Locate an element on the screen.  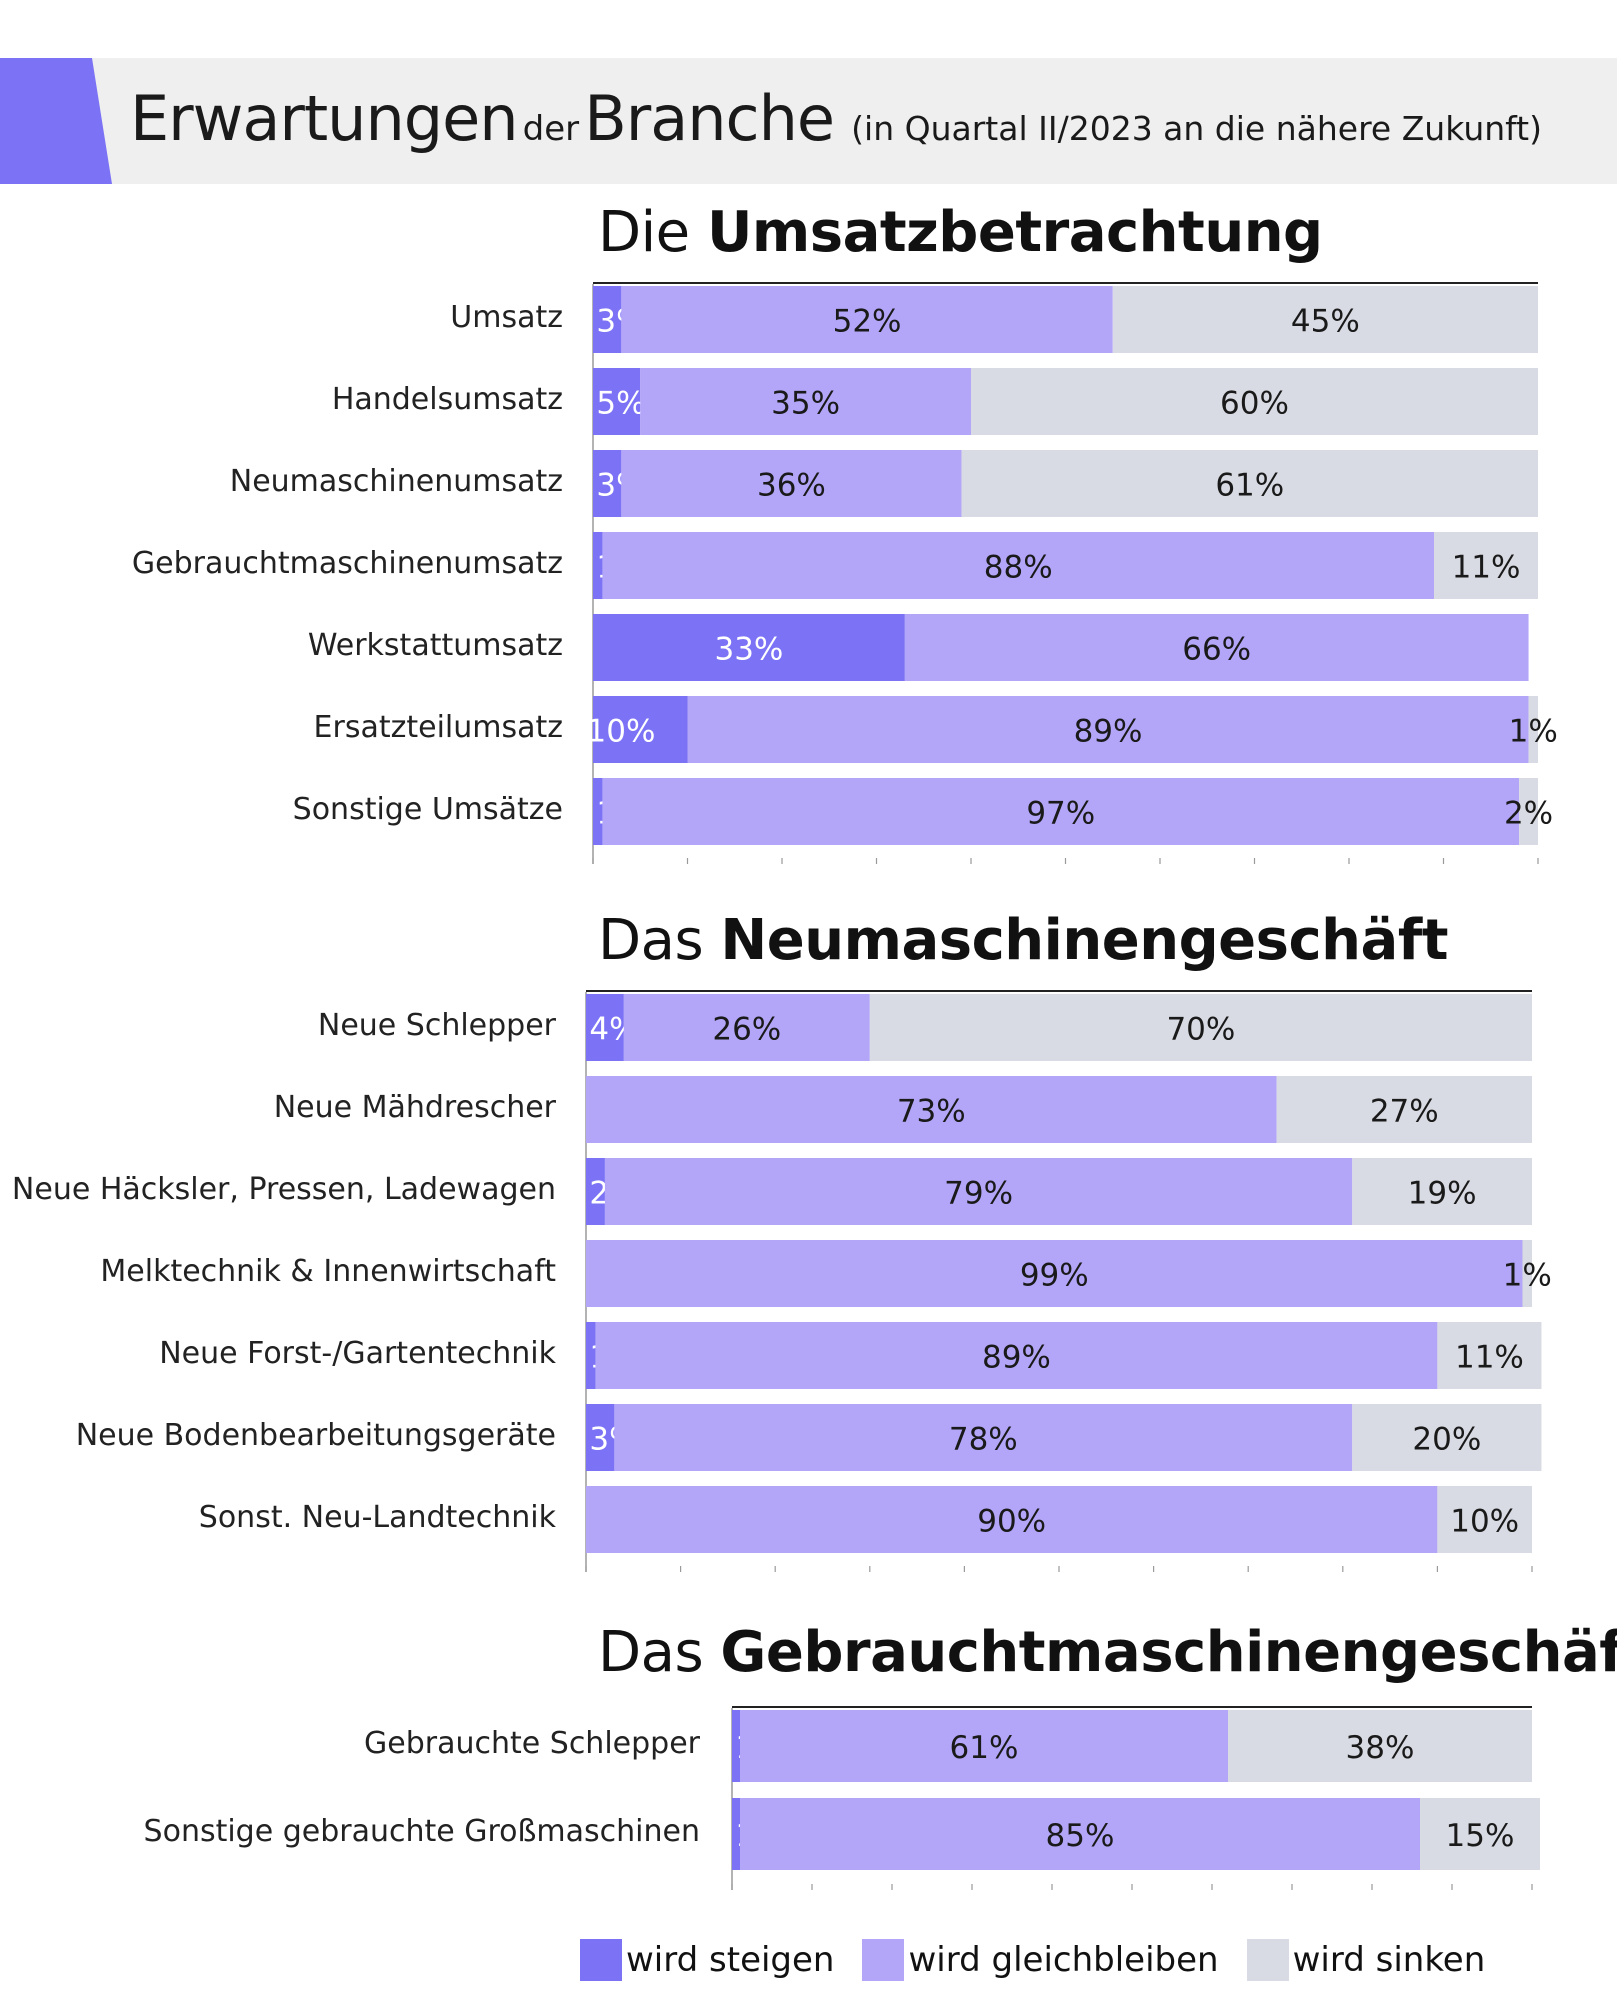
data-label-sinken: 19% is located at coordinates (1442, 1194).